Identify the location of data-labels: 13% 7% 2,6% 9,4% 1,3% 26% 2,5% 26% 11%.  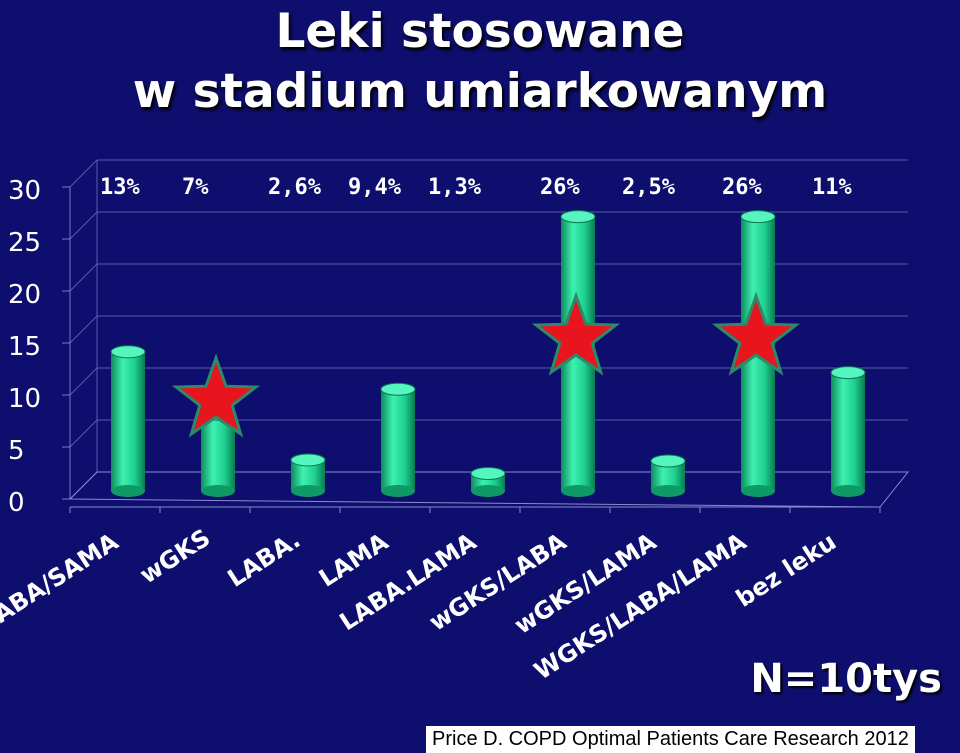
(476, 187).